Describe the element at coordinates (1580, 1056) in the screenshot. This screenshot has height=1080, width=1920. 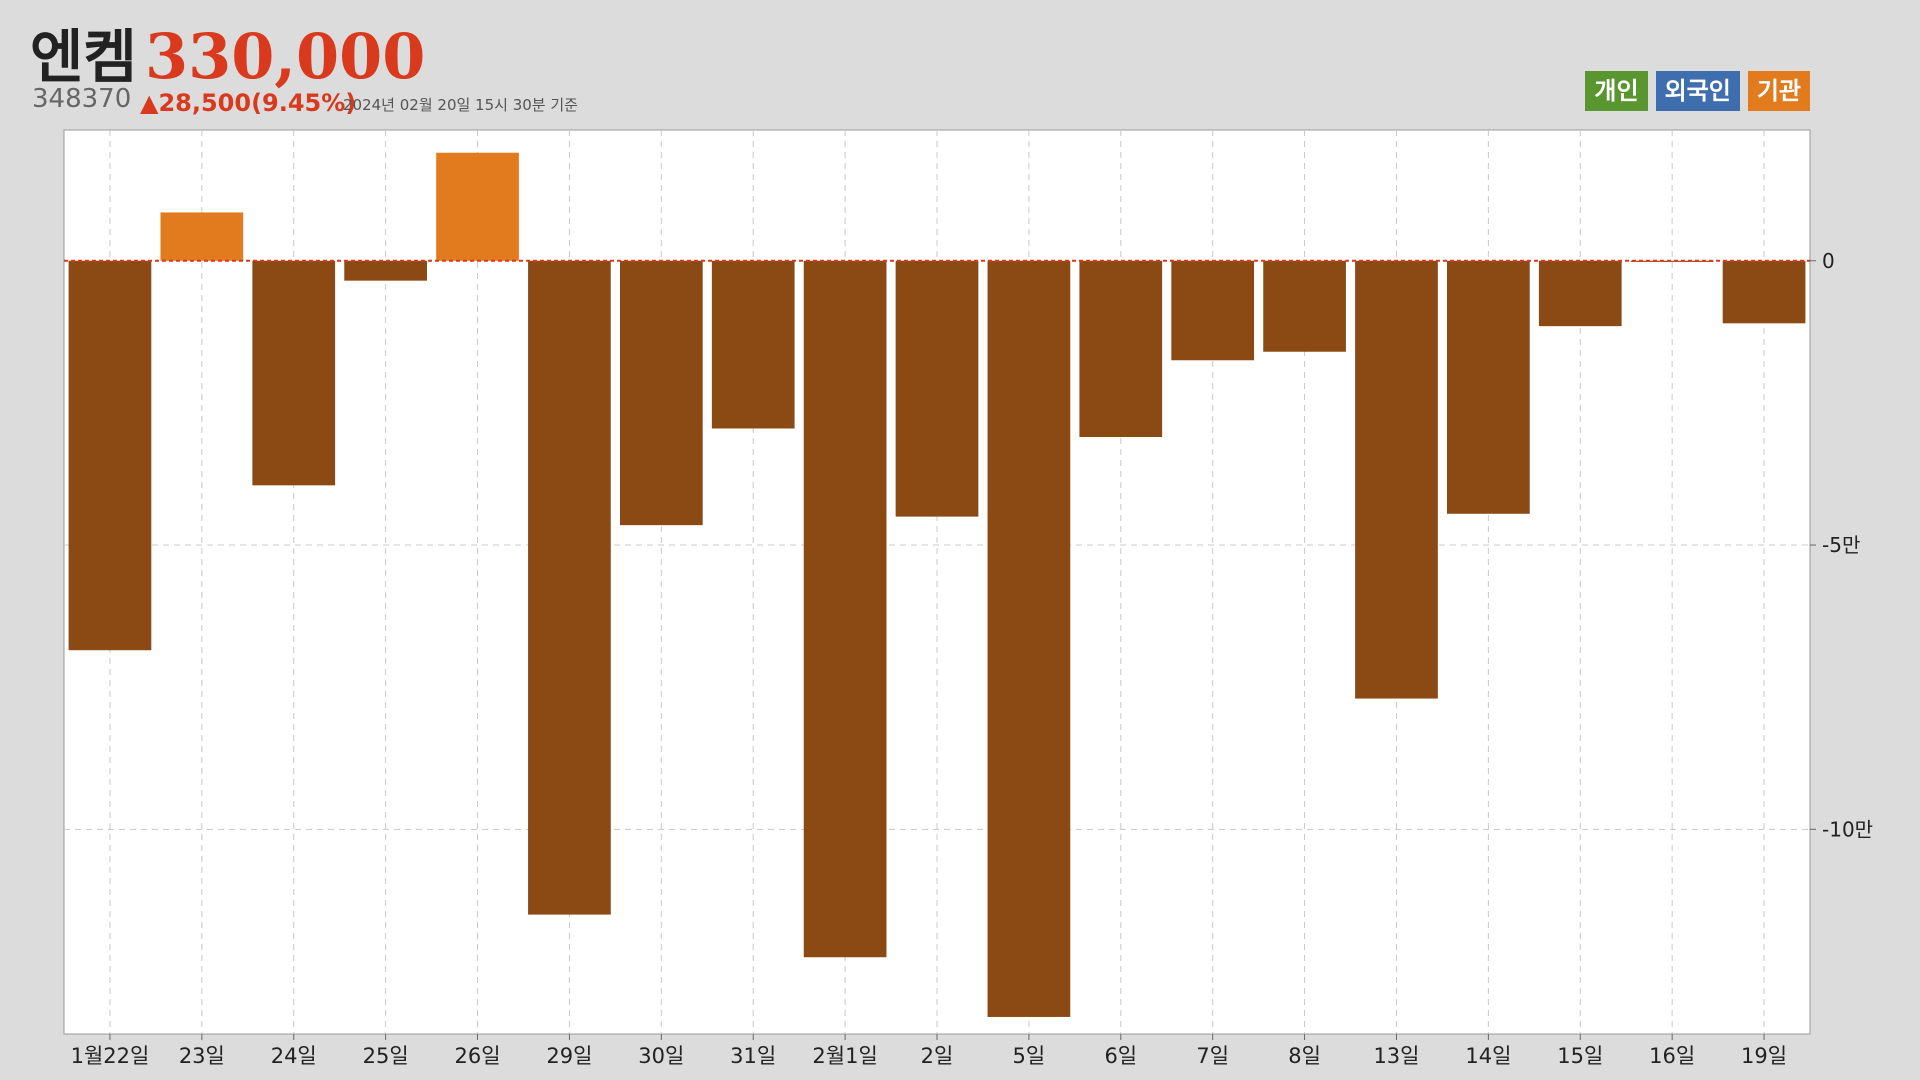
I see `x-tick-label: 15일` at that location.